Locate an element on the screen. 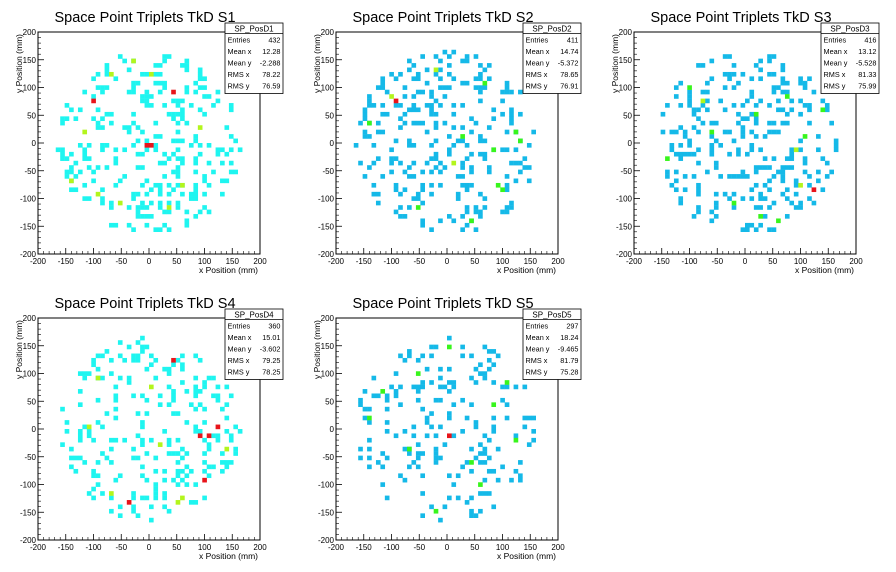  x-tick-label: -150 is located at coordinates (66, 261).